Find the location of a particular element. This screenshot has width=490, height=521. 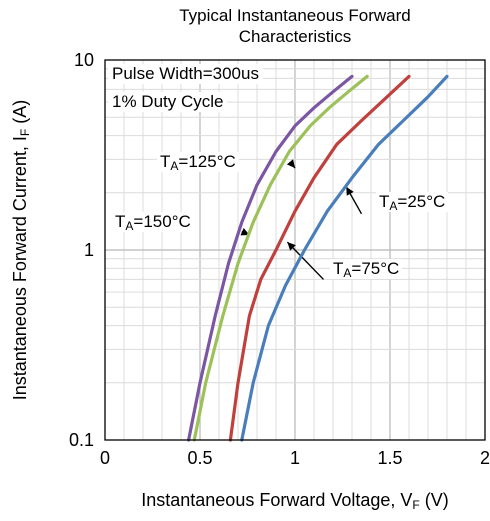

x-tick-label-2: 2 is located at coordinates (484, 458).